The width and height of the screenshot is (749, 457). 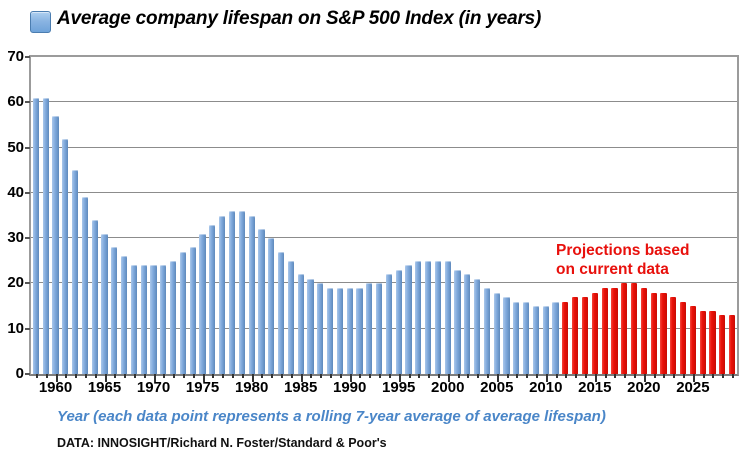 I want to click on x-minor-tick-1977, so click(x=223, y=376).